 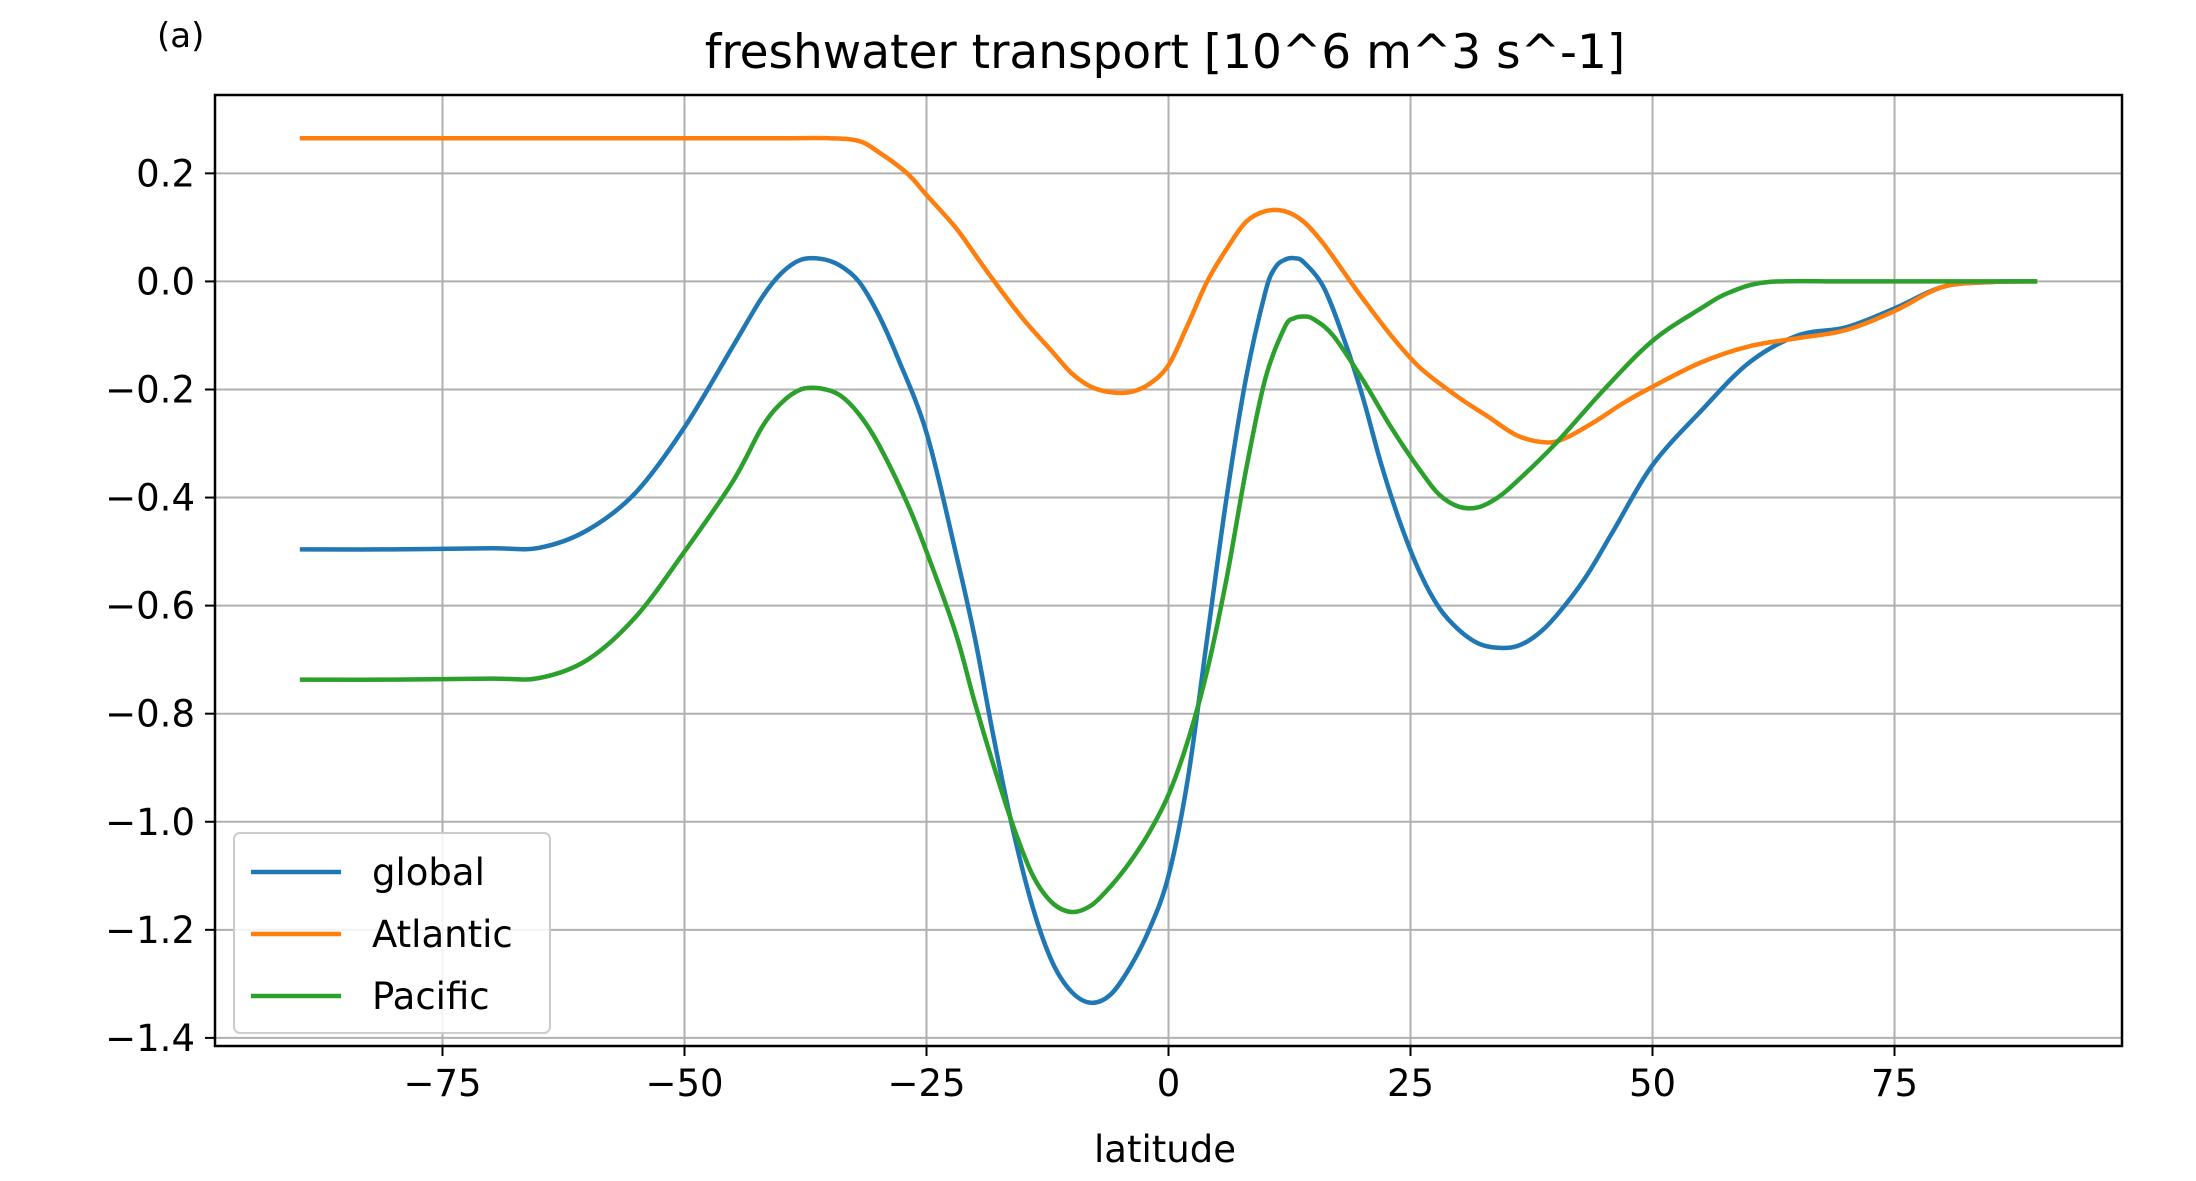 What do you see at coordinates (180, 36) in the screenshot?
I see `panel-label: (a)` at bounding box center [180, 36].